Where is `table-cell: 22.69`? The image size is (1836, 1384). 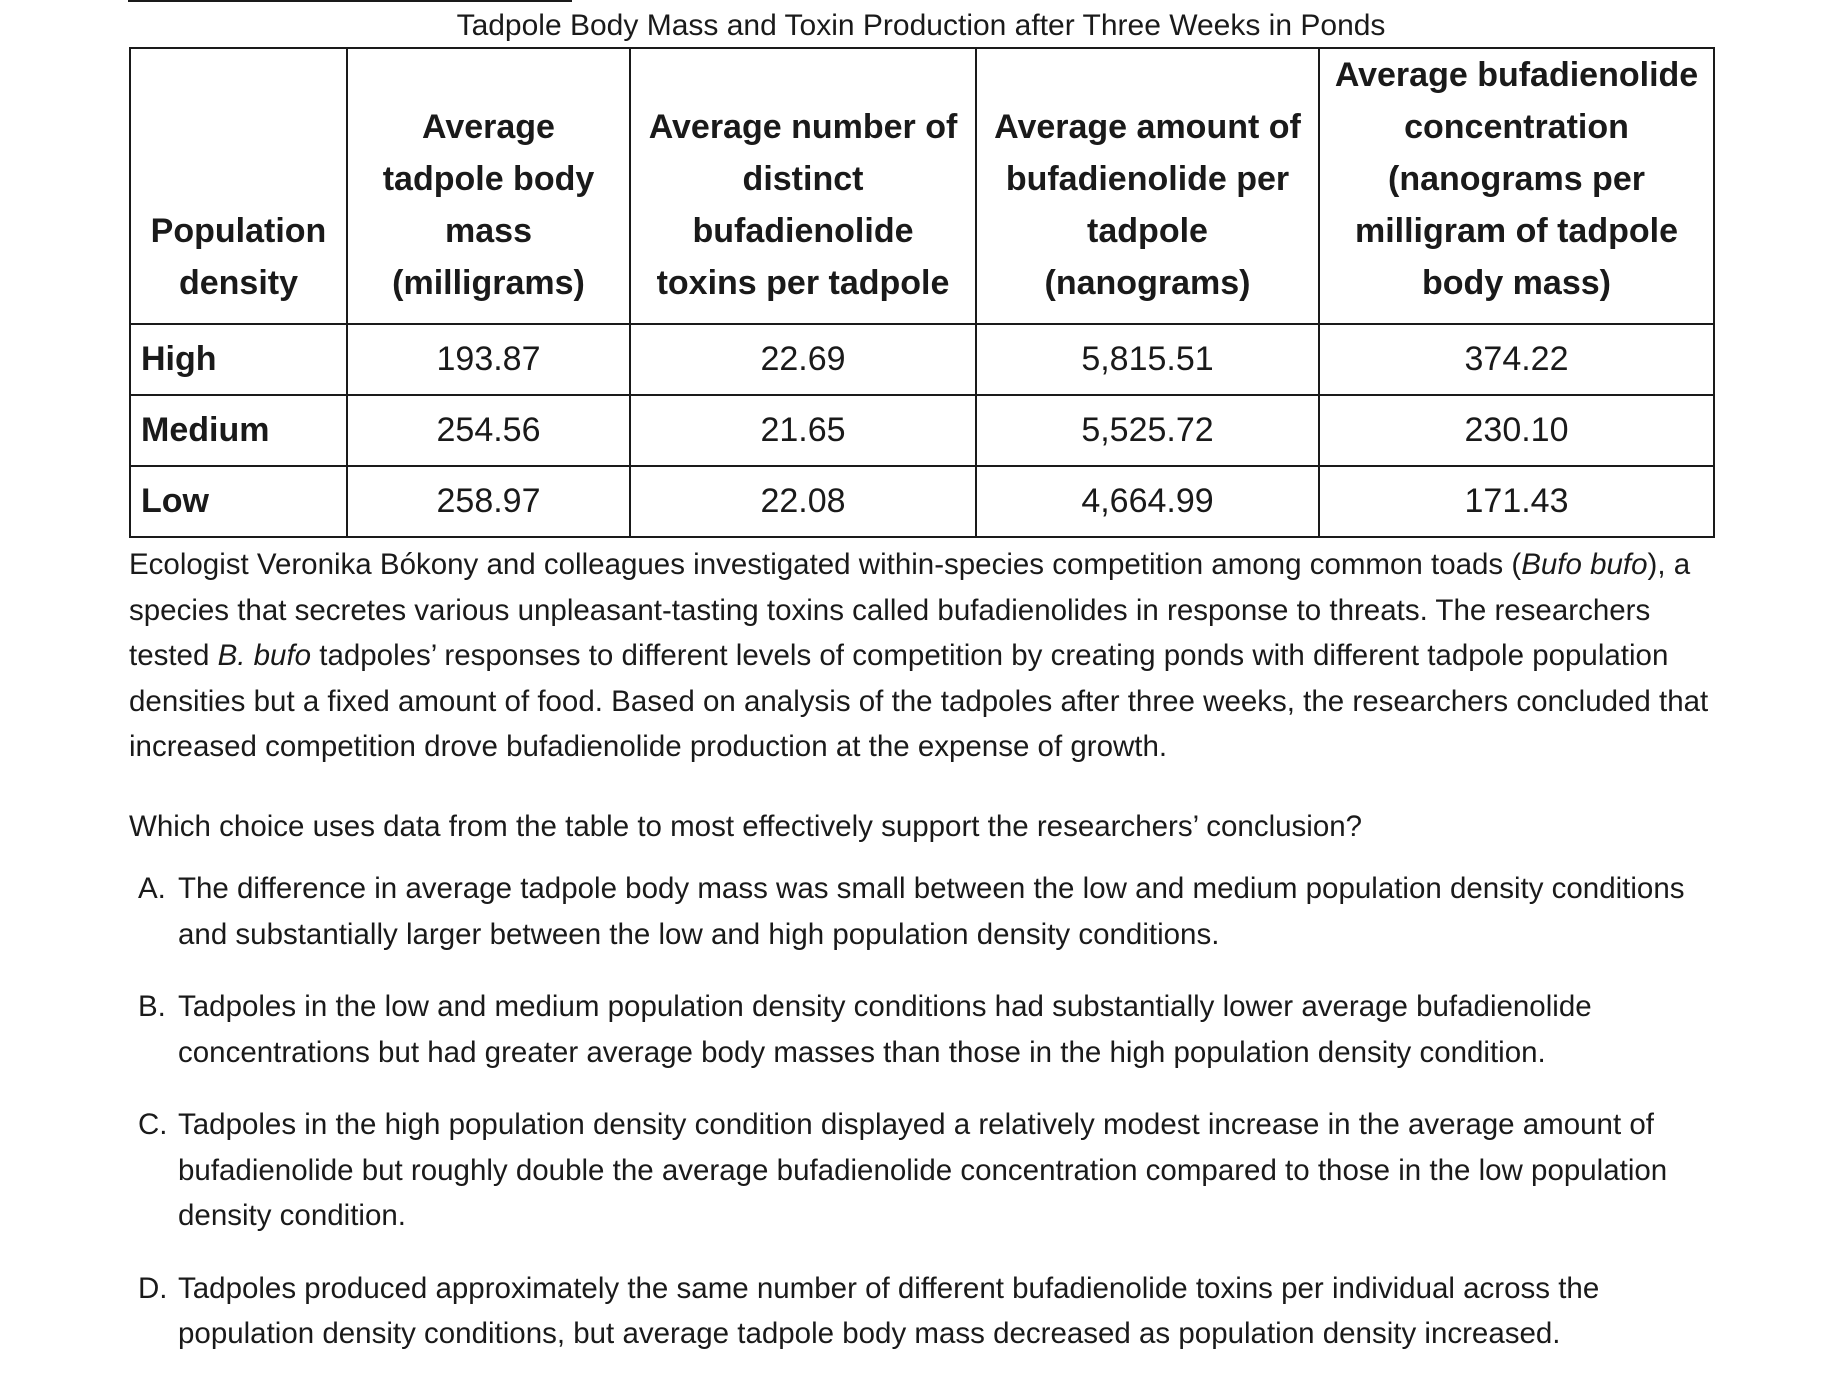 table-cell: 22.69 is located at coordinates (803, 359).